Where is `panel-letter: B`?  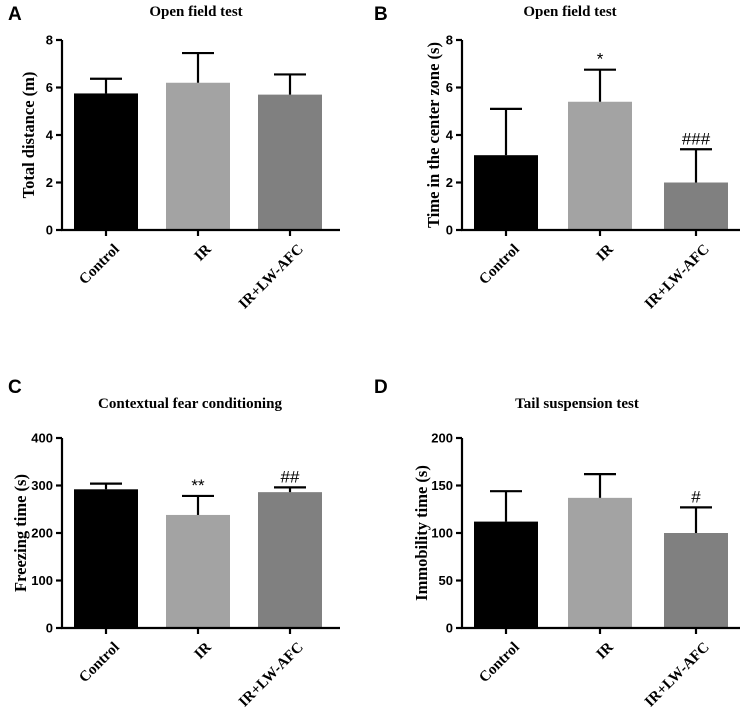
panel-letter: B is located at coordinates (381, 14).